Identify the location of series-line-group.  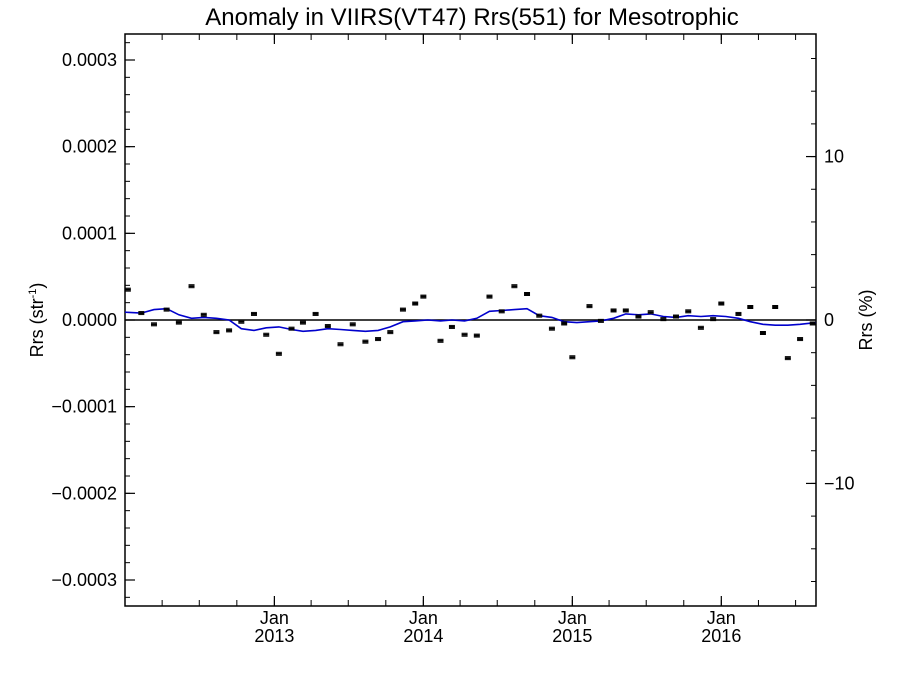
(470, 320).